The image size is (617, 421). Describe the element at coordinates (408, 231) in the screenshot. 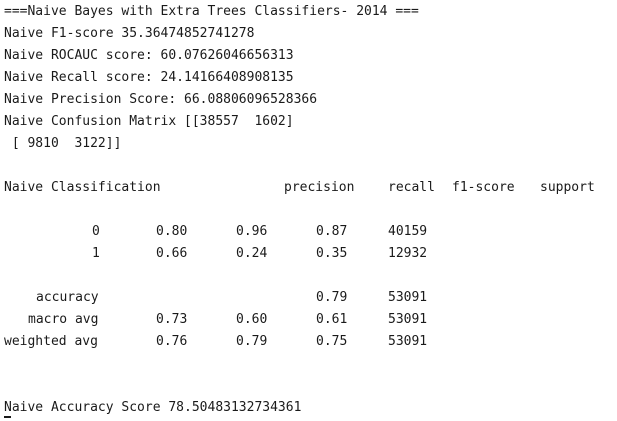

I see `table-cell: 40159` at that location.